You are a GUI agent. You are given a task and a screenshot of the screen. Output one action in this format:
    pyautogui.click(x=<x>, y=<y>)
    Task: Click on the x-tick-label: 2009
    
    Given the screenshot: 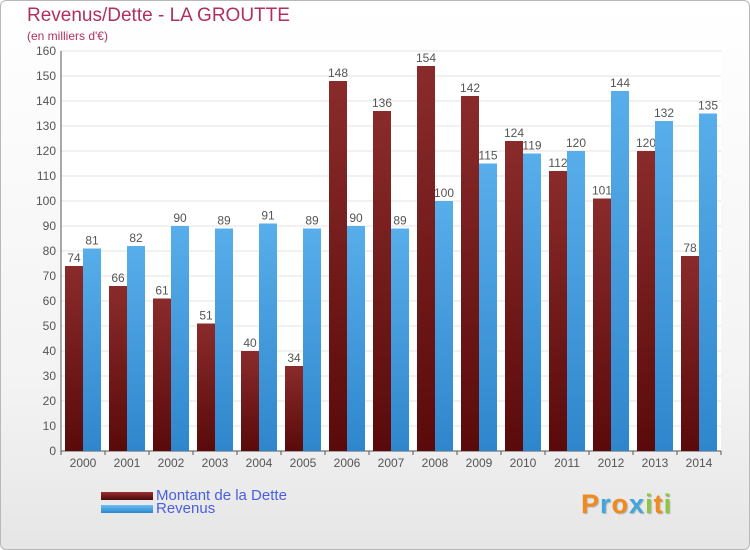 What is the action you would take?
    pyautogui.click(x=479, y=463)
    